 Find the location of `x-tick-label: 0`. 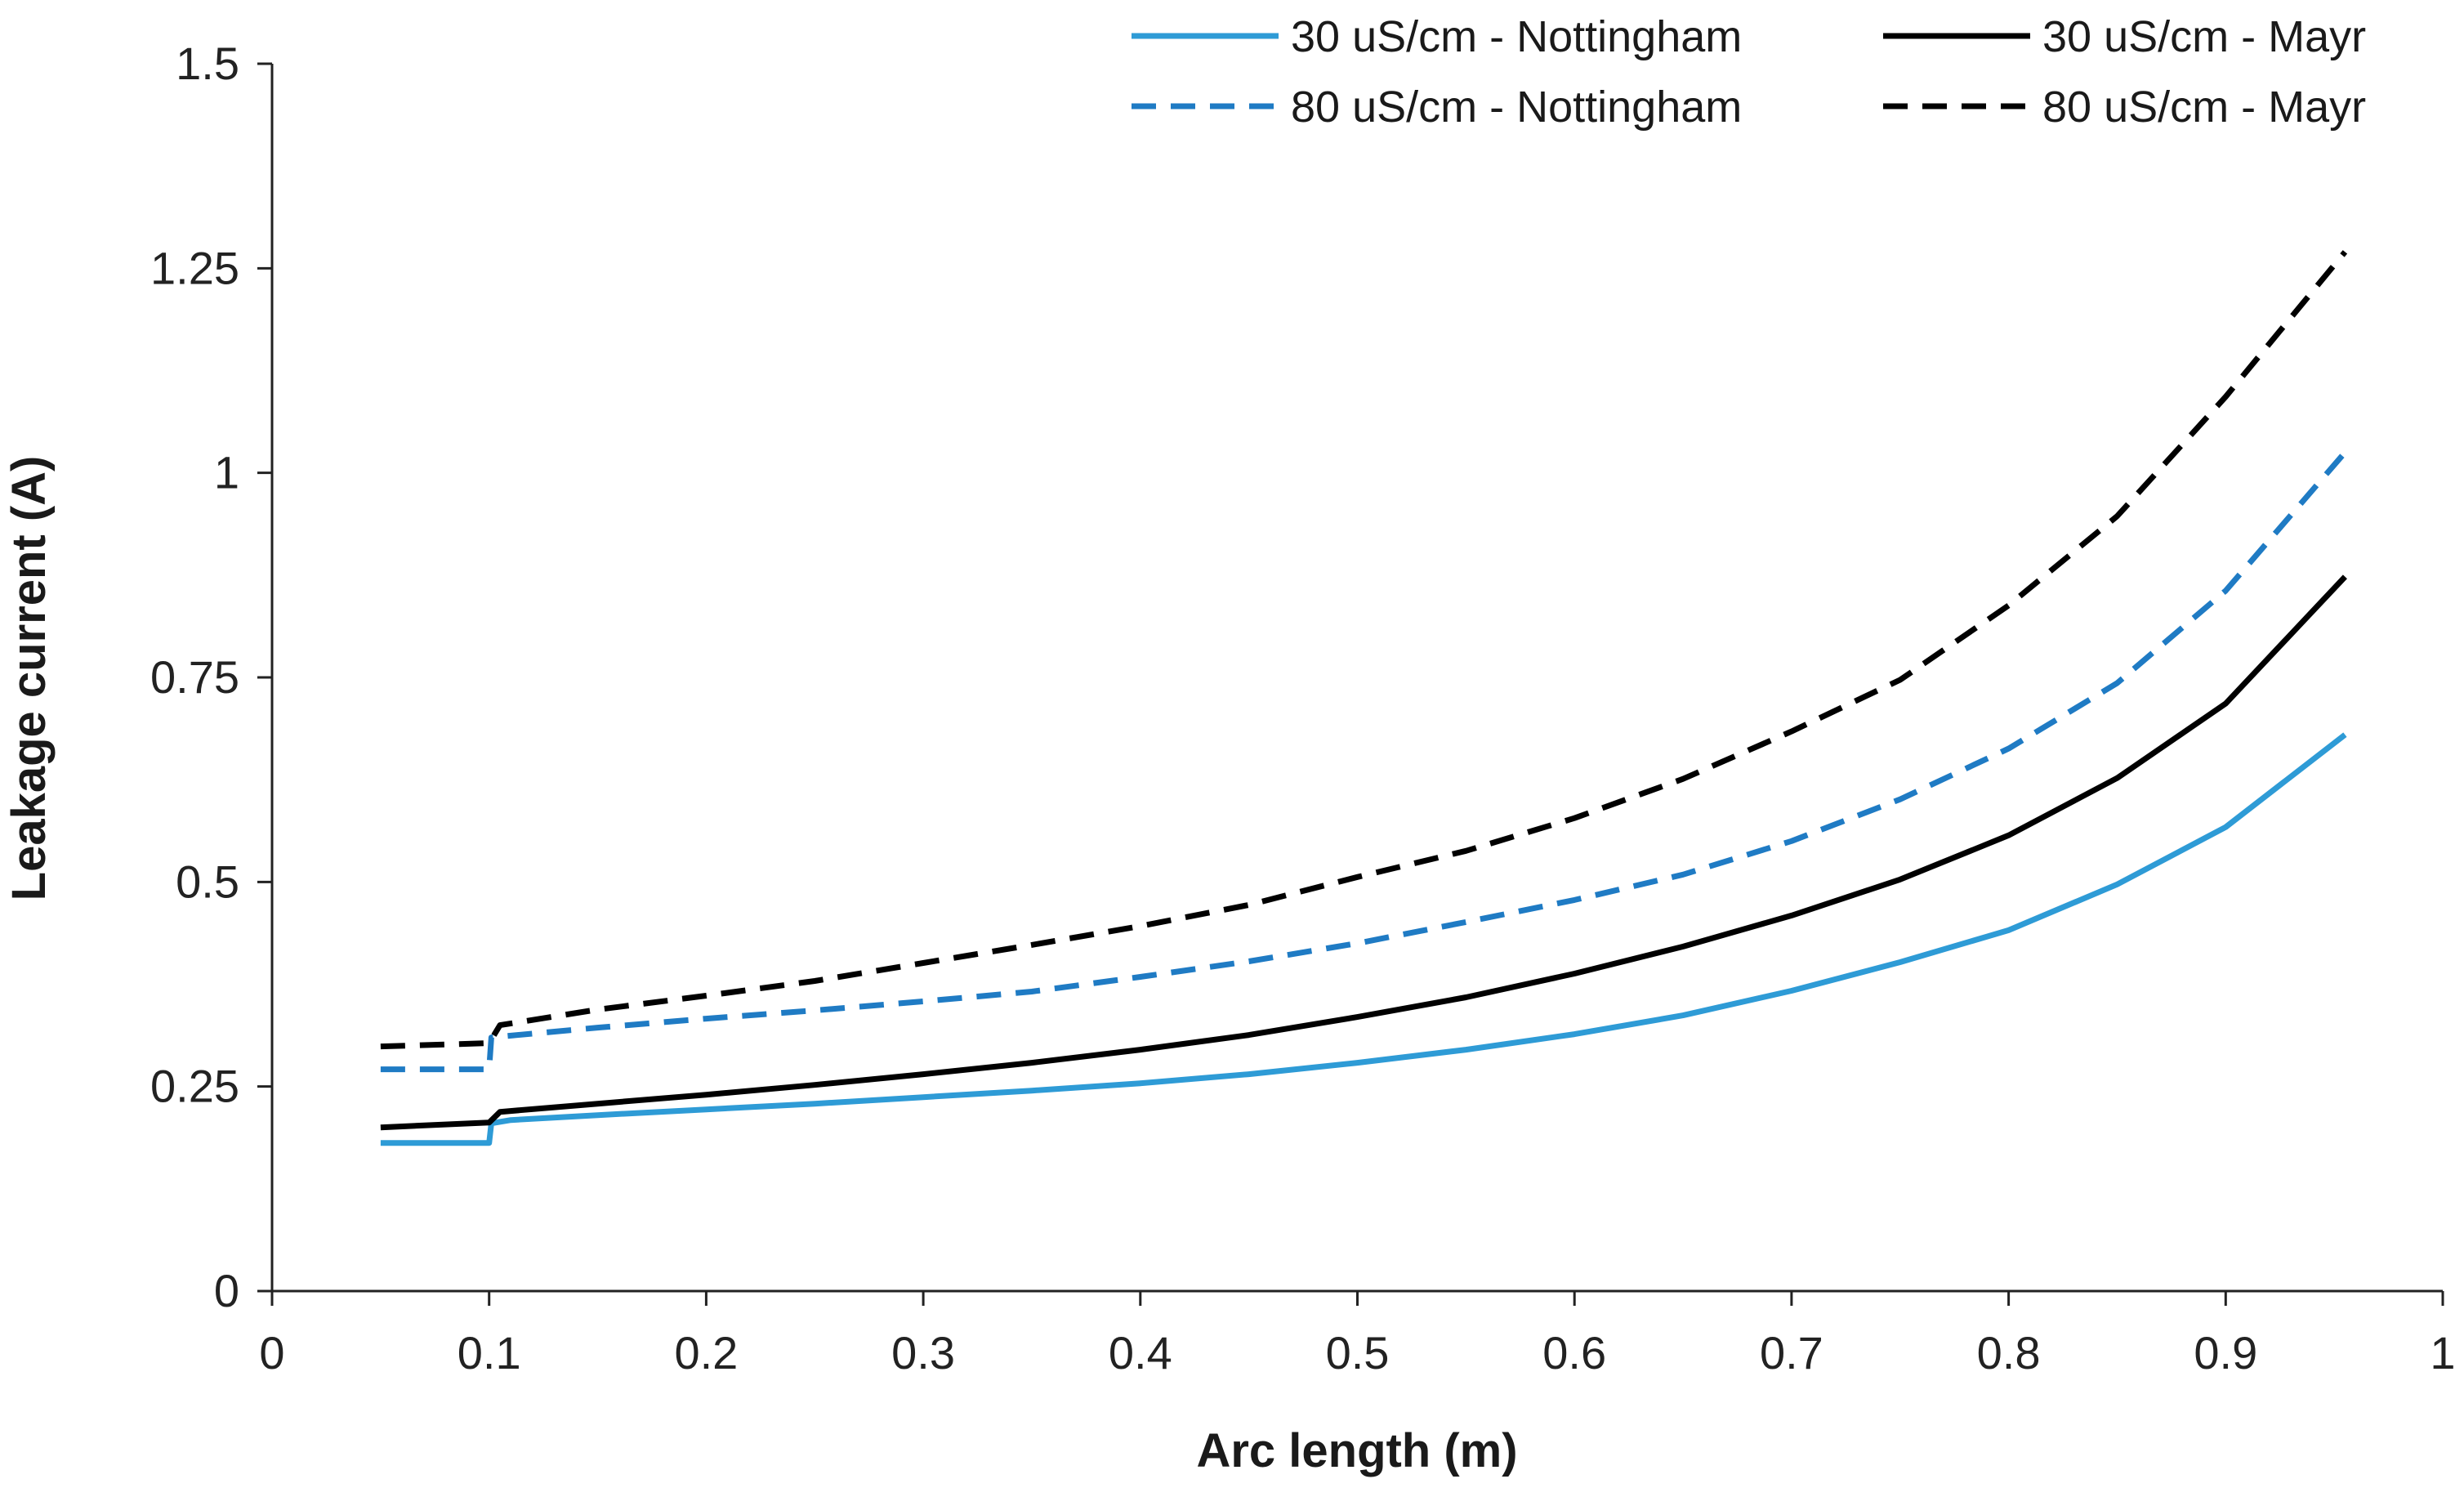

x-tick-label: 0 is located at coordinates (271, 1353).